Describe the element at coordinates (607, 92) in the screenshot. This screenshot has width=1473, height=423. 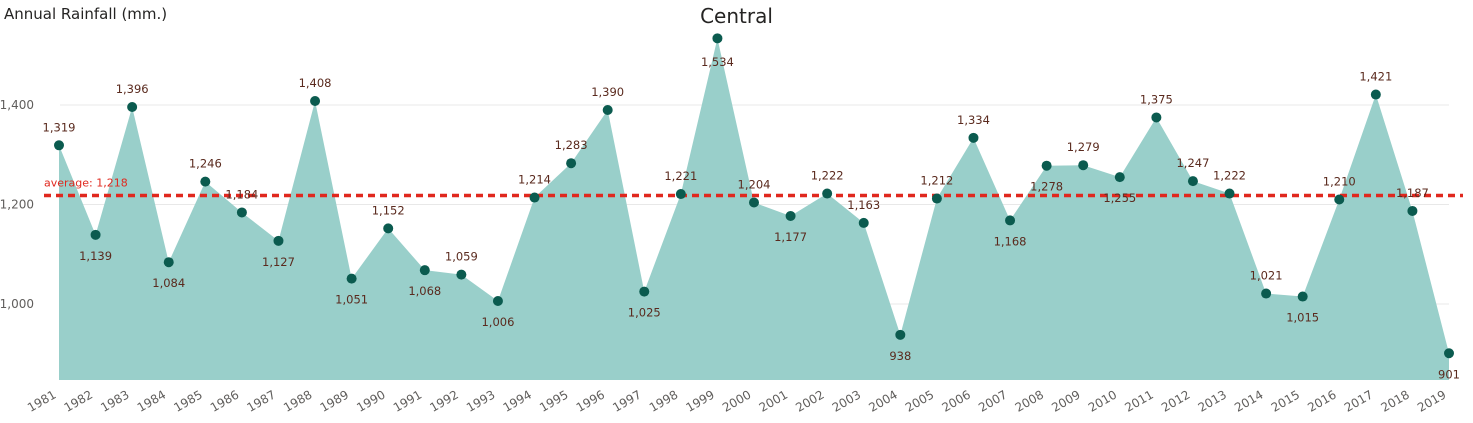
I see `data-label: 1,390` at that location.